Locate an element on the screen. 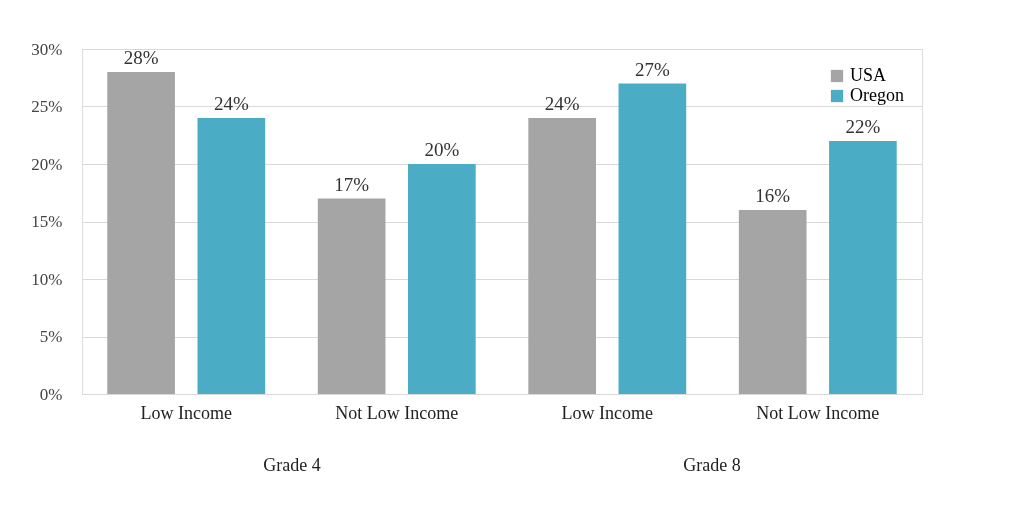  data-label: 17% is located at coordinates (352, 184).